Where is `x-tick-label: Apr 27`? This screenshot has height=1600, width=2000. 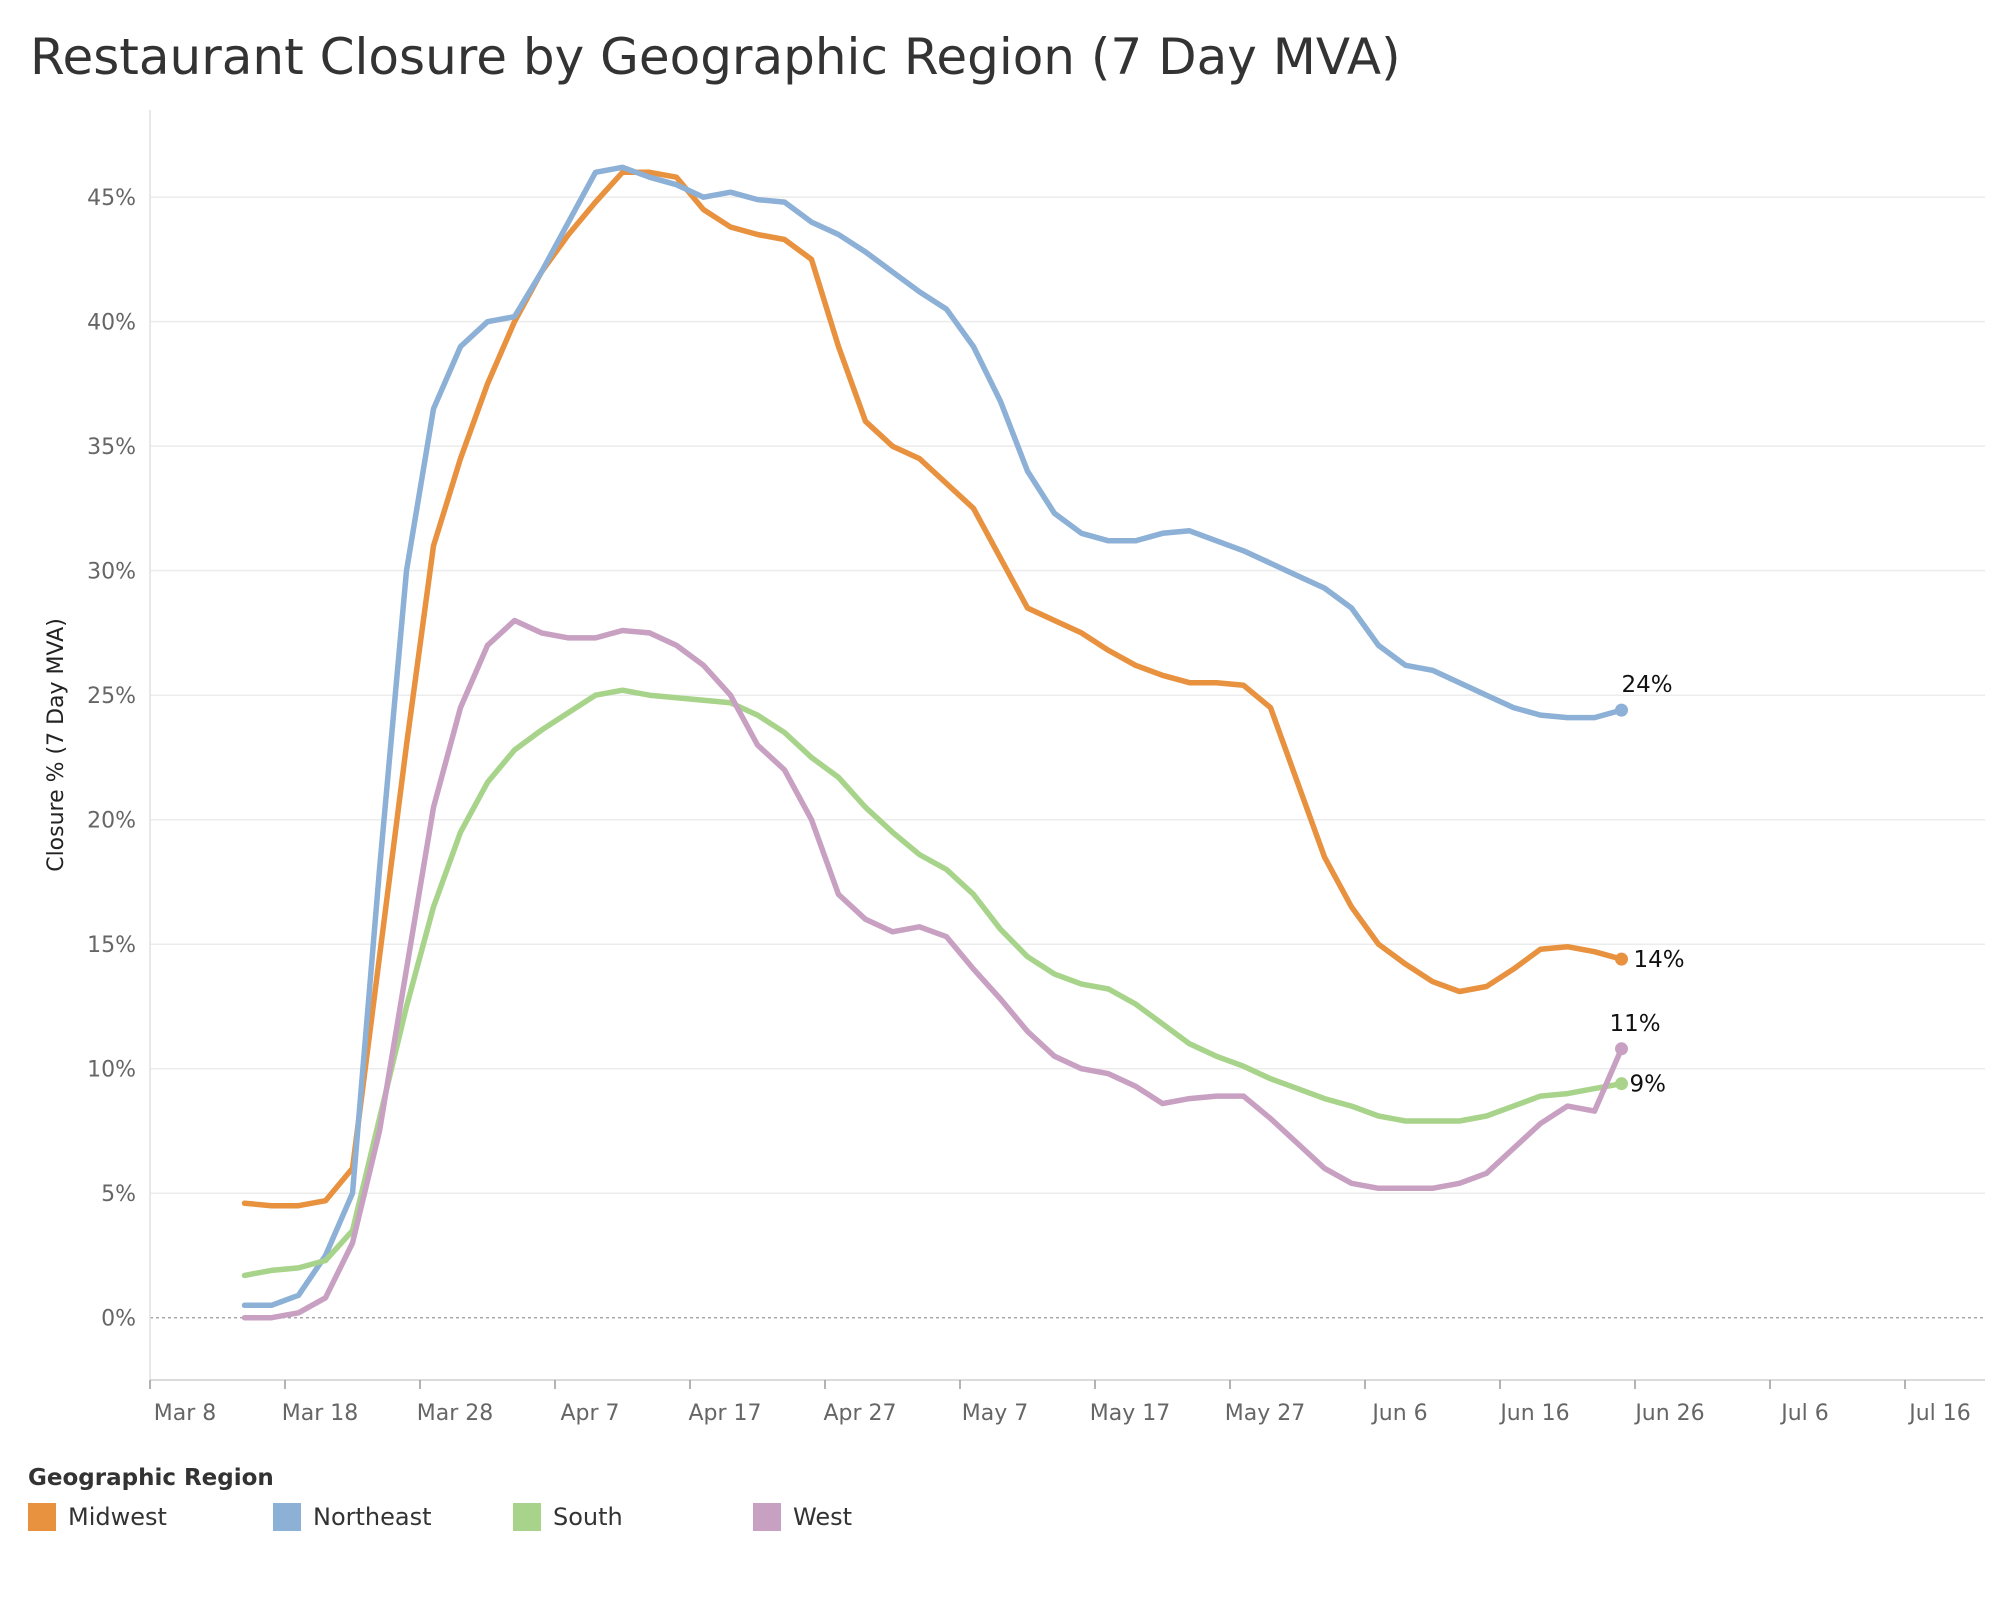
x-tick-label: Apr 27 is located at coordinates (859, 1413).